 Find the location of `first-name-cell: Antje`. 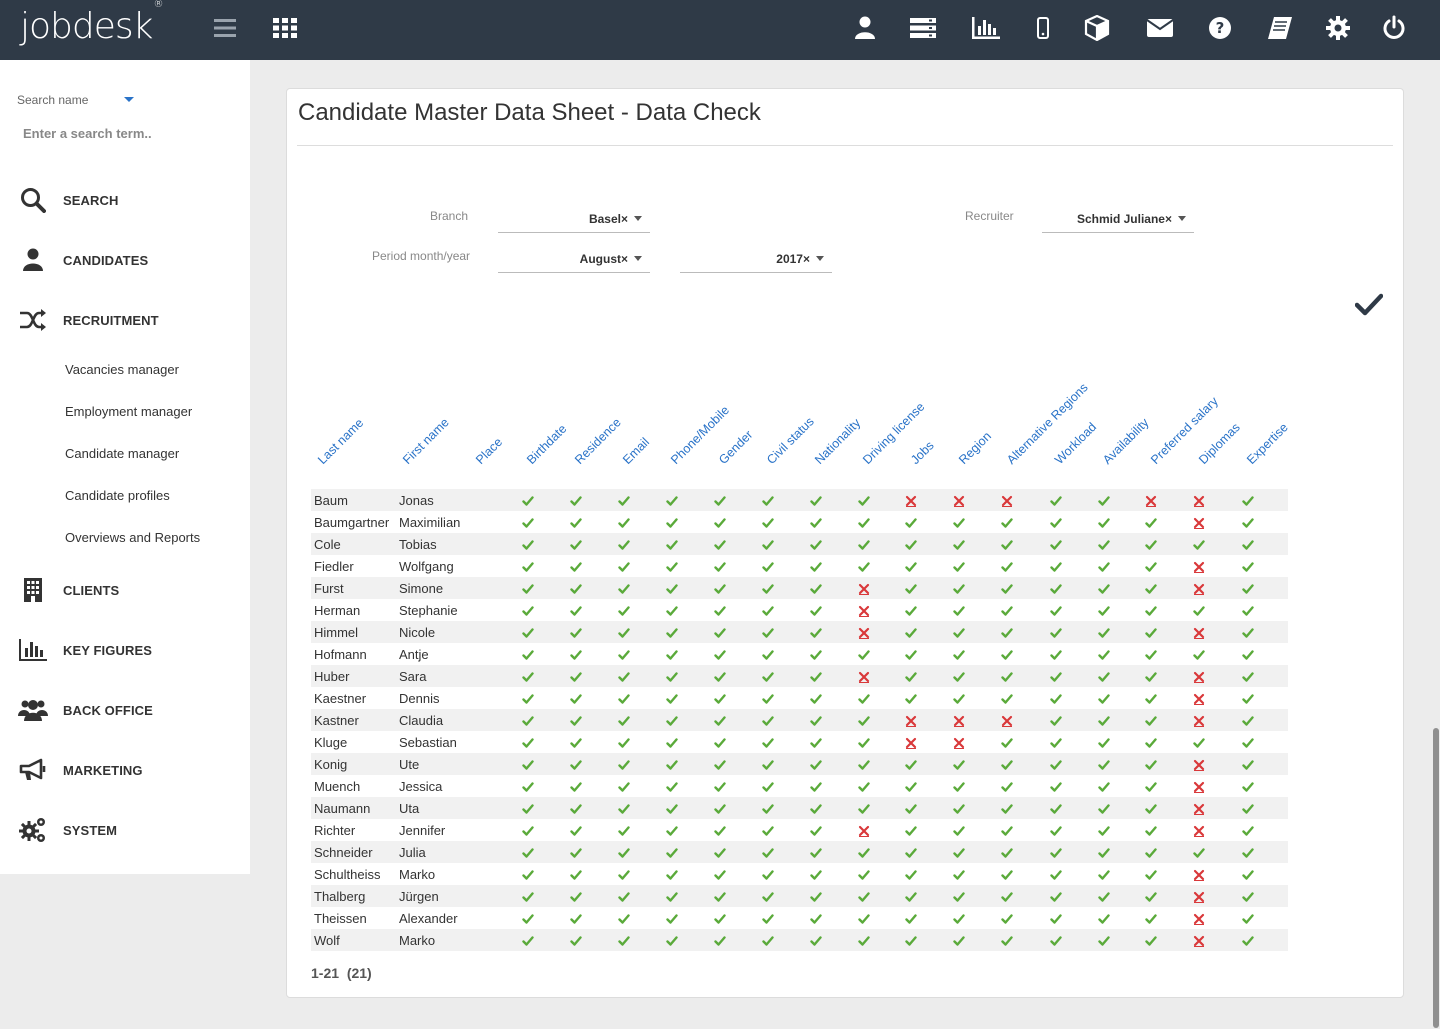

first-name-cell: Antje is located at coordinates (414, 654).